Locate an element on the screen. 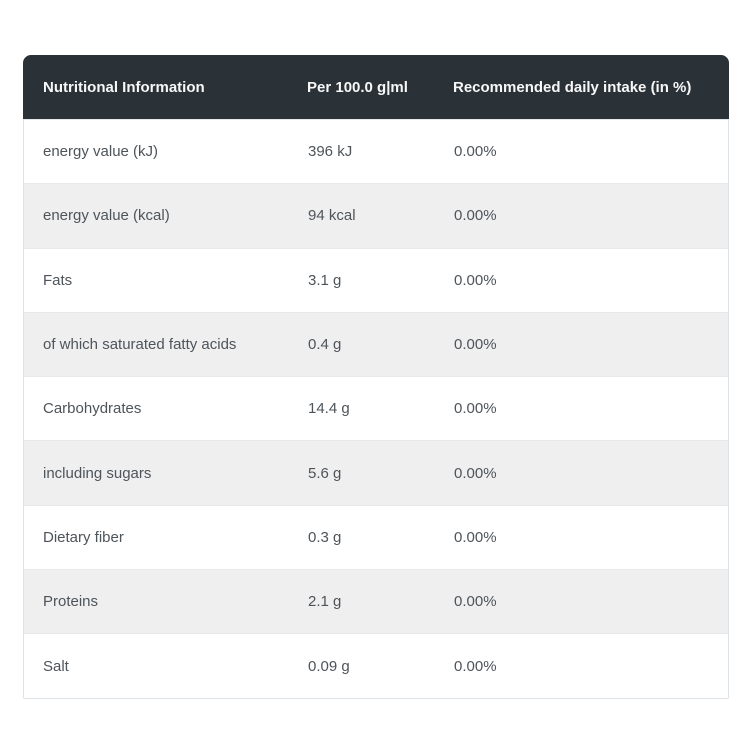  table-row: Proteins 2.1 g 0.00% is located at coordinates (376, 601).